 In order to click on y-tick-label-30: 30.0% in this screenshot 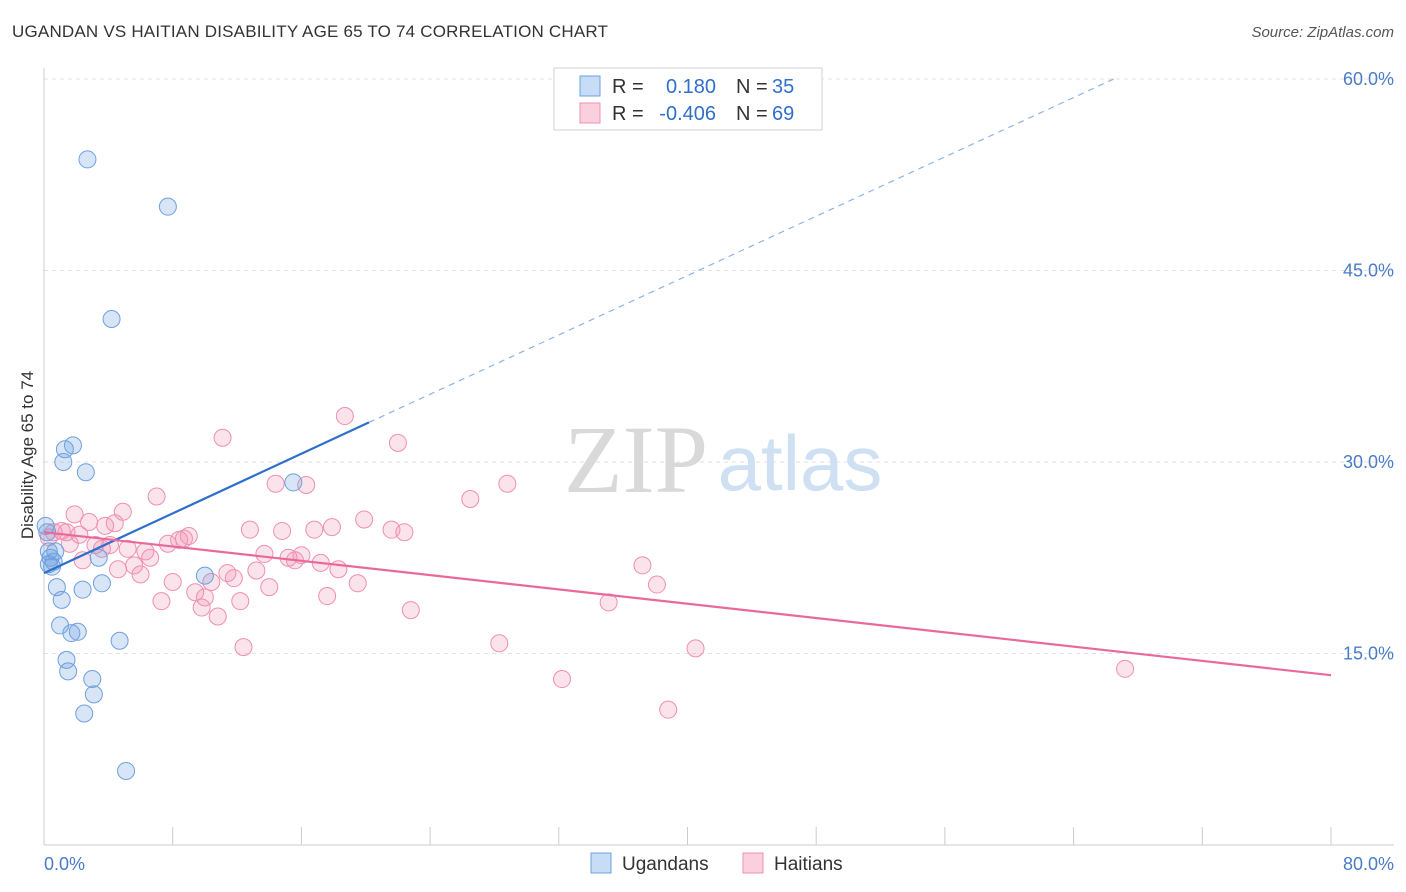, I will do `click(1368, 462)`.